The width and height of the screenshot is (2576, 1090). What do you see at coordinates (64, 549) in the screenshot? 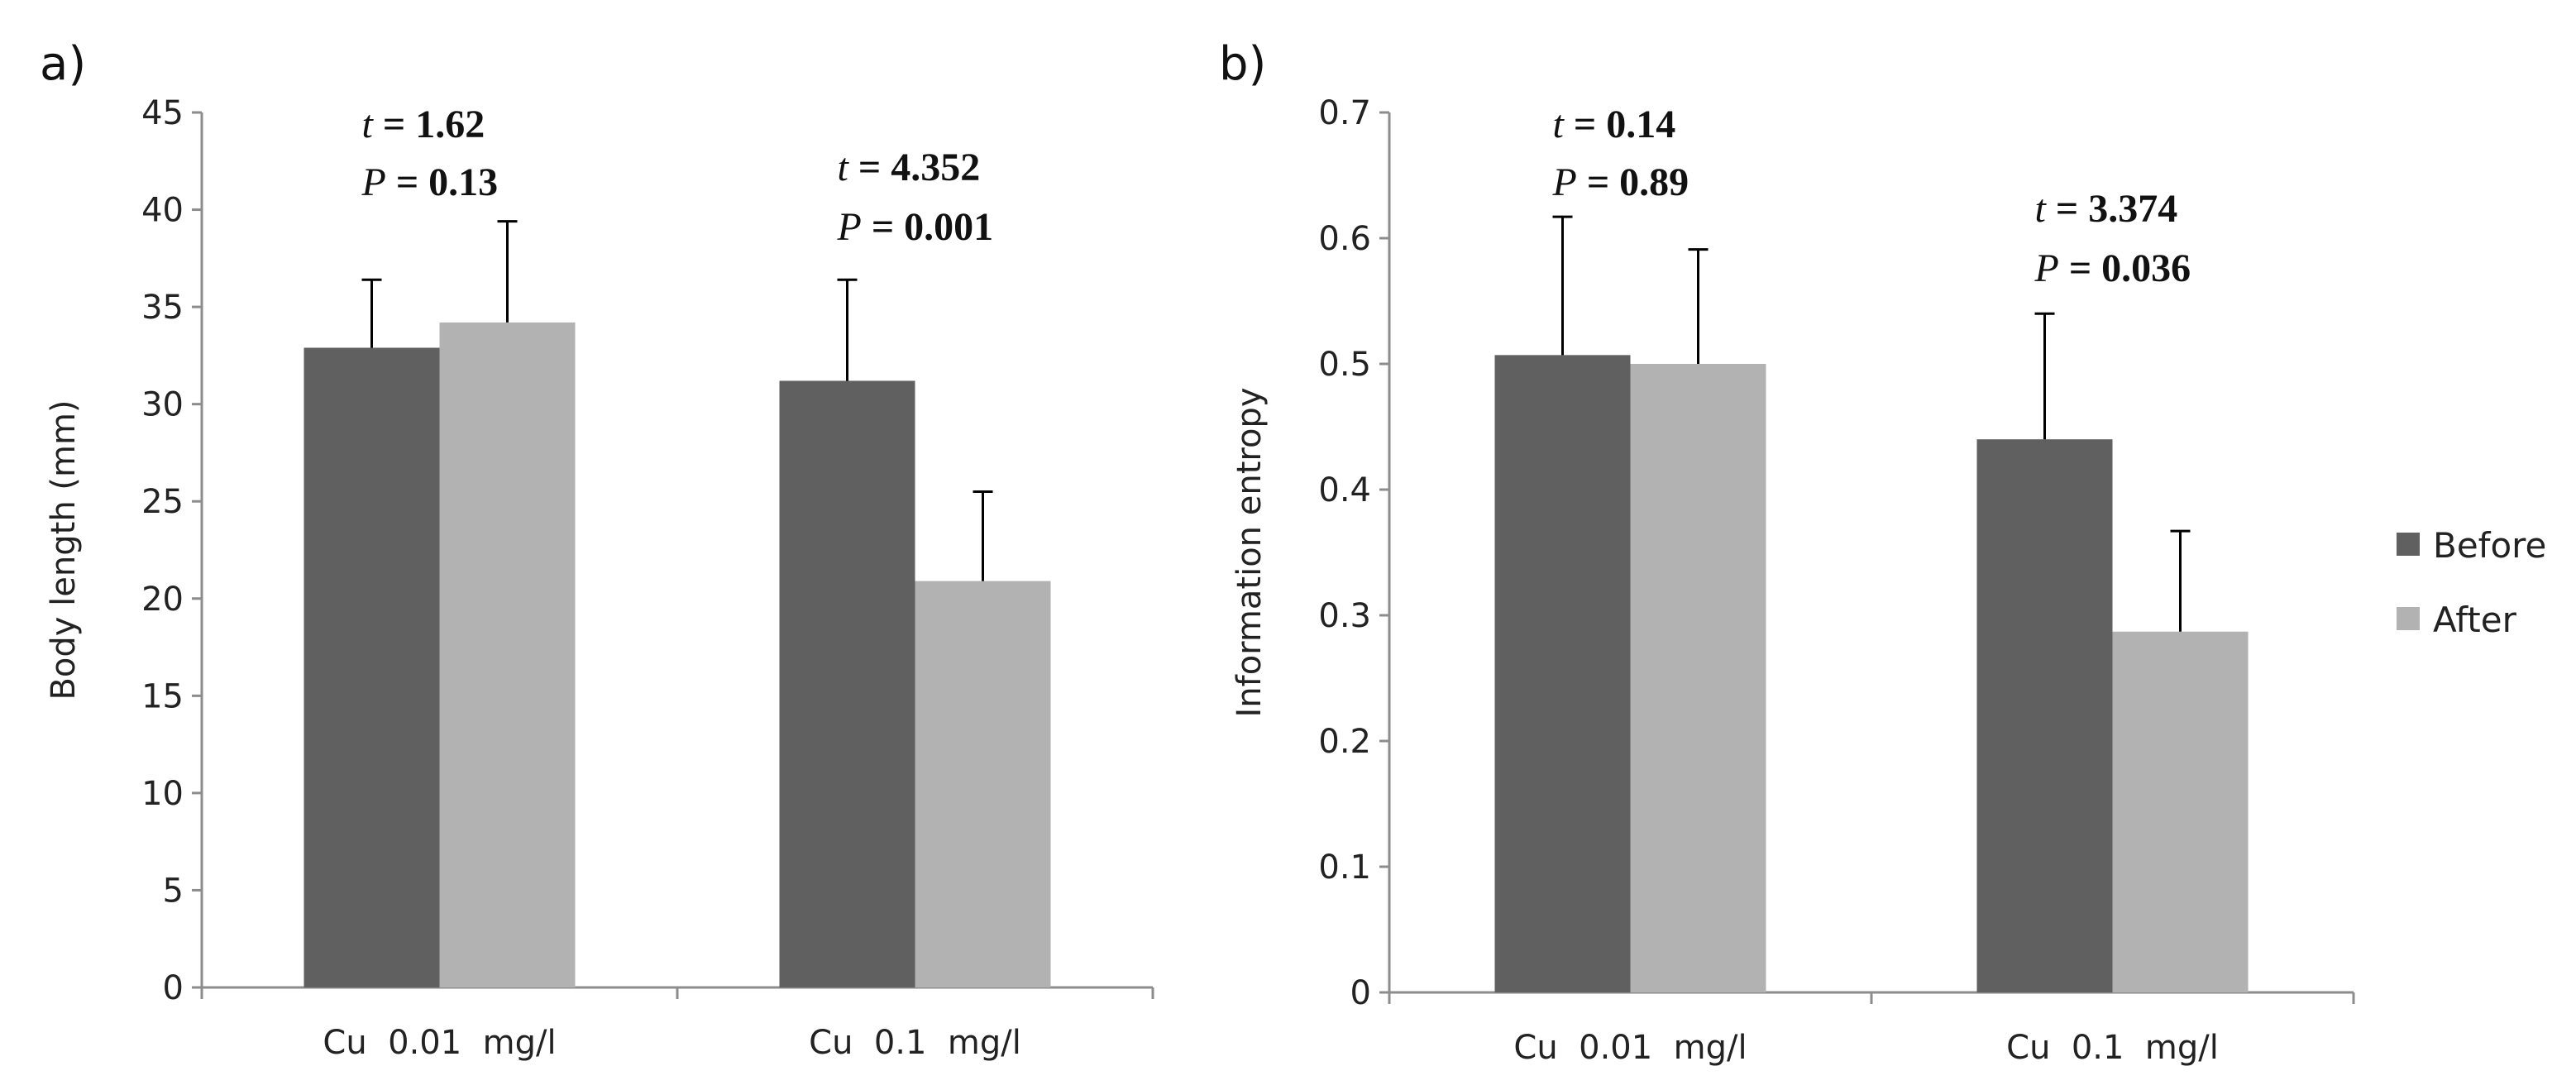
I see `y-axis-title: Body length (mm)` at bounding box center [64, 549].